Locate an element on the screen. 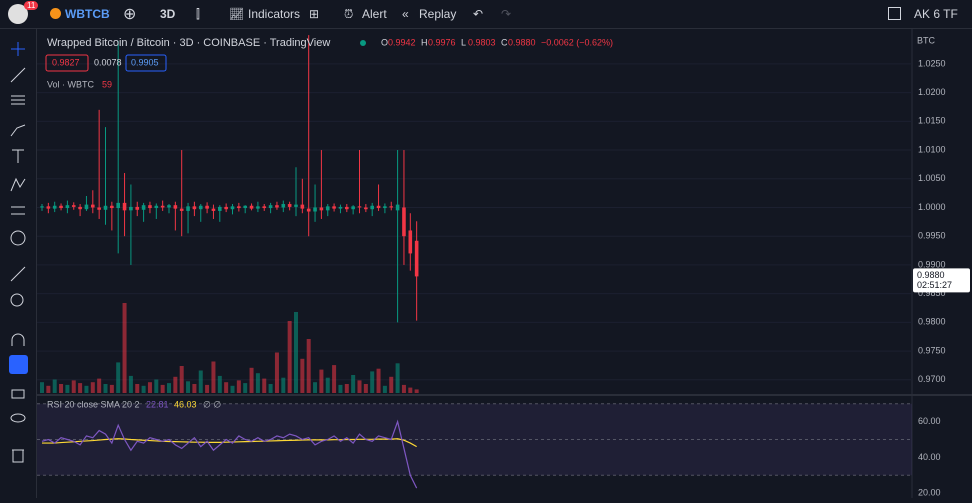 The height and width of the screenshot is (503, 972). forecast is located at coordinates (18, 210).